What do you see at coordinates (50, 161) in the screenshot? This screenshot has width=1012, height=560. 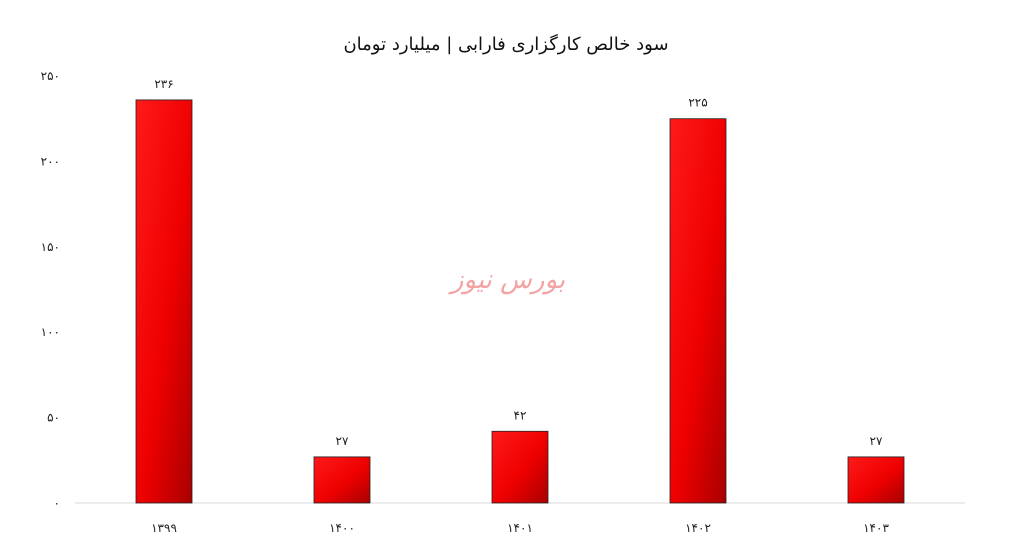 I see `y-tick-label: ۲۰۰` at bounding box center [50, 161].